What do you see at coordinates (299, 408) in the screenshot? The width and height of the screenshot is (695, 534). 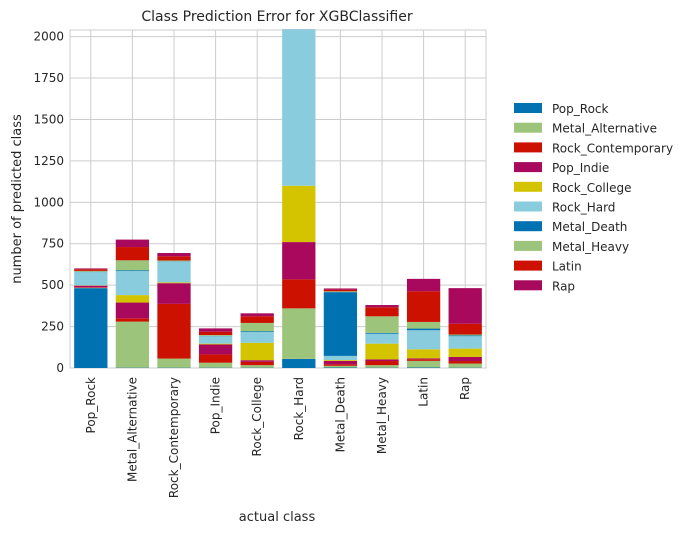 I see `x-tick-label: Rock_Hard` at bounding box center [299, 408].